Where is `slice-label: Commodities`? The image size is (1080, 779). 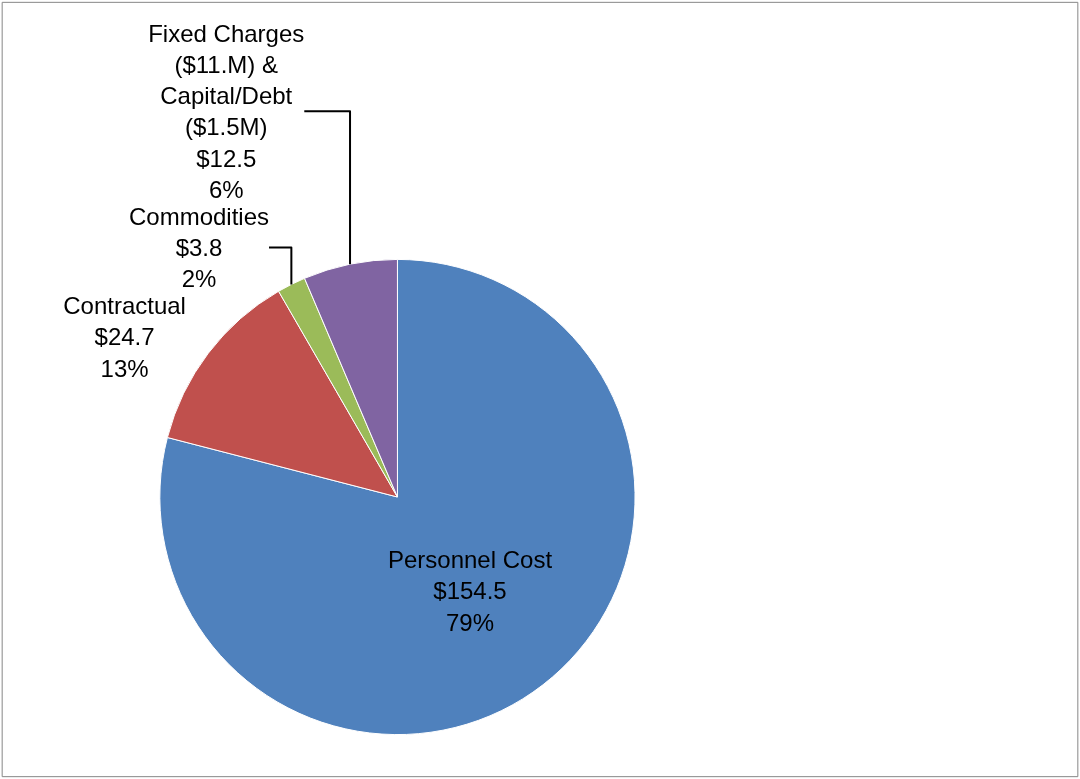
slice-label: Commodities is located at coordinates (199, 216).